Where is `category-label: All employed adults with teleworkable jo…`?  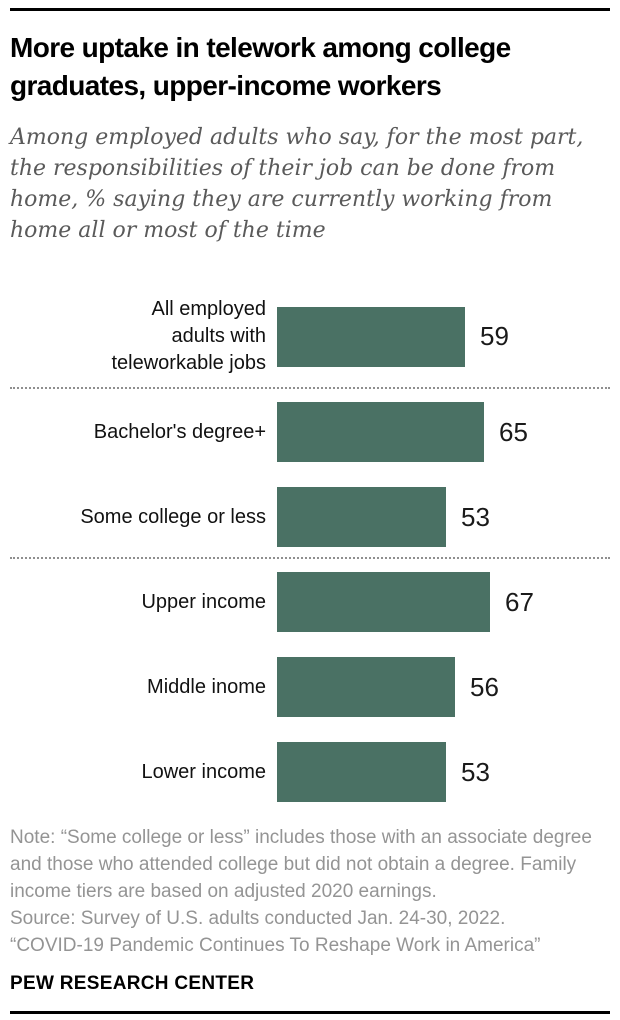 category-label: All employed adults with teleworkable jo… is located at coordinates (188, 336).